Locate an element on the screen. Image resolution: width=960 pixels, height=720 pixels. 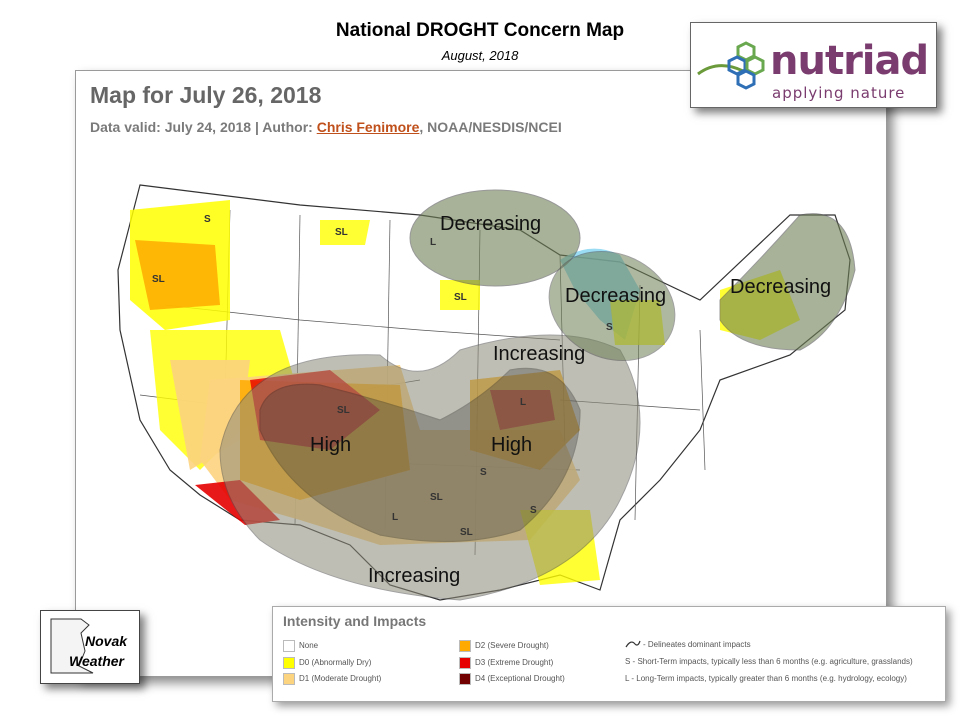
legend-impact-line: - Delineates dominant impacts is located at coordinates (697, 644).